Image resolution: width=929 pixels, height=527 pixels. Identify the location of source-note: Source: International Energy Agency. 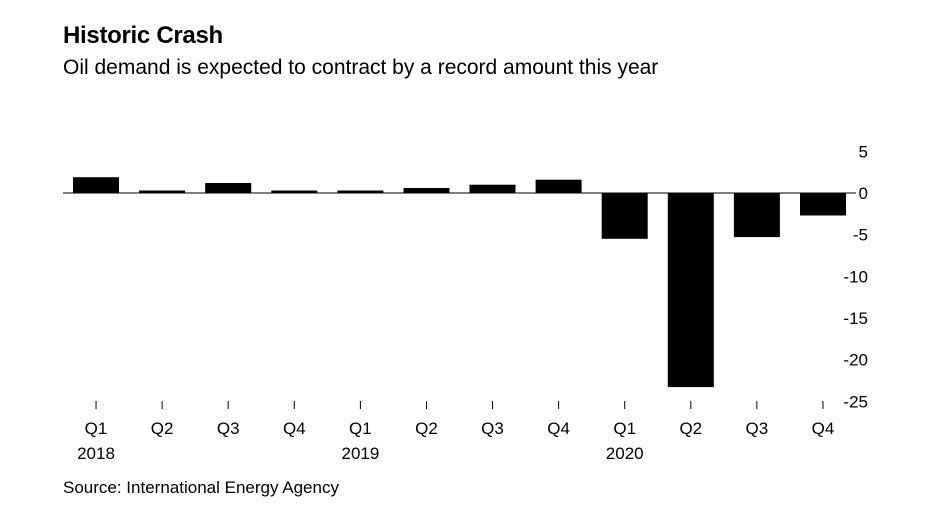
(201, 487).